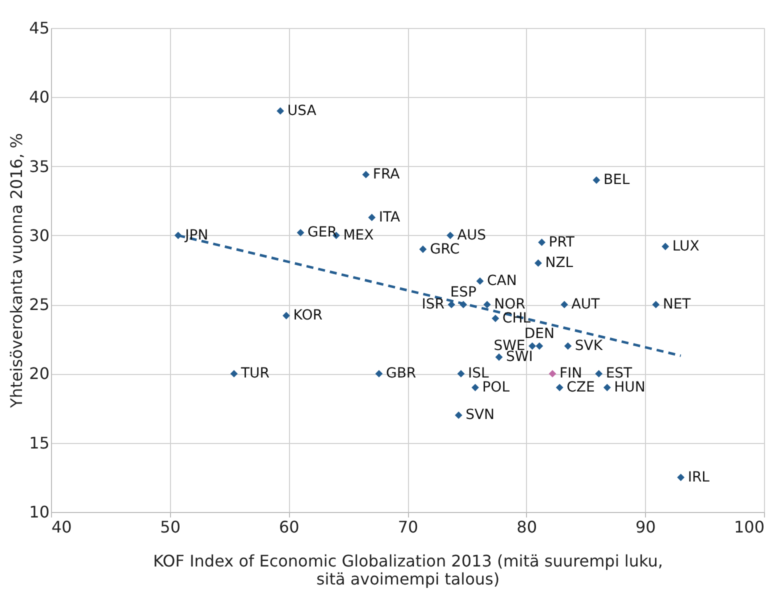 The height and width of the screenshot is (595, 779). What do you see at coordinates (589, 346) in the screenshot?
I see `annotation: SVK` at bounding box center [589, 346].